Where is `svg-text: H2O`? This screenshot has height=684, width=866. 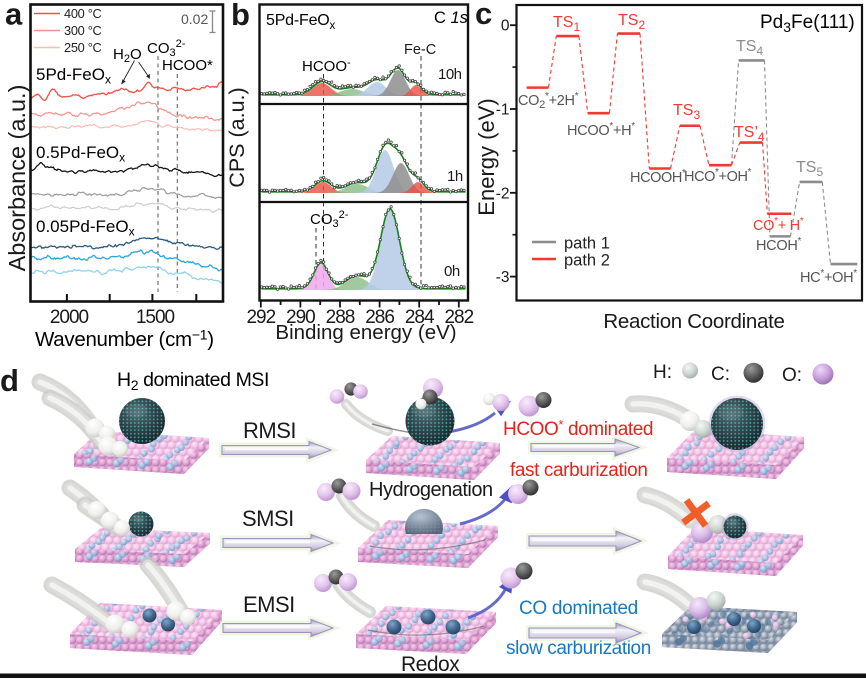
svg-text: H2O is located at coordinates (127, 55).